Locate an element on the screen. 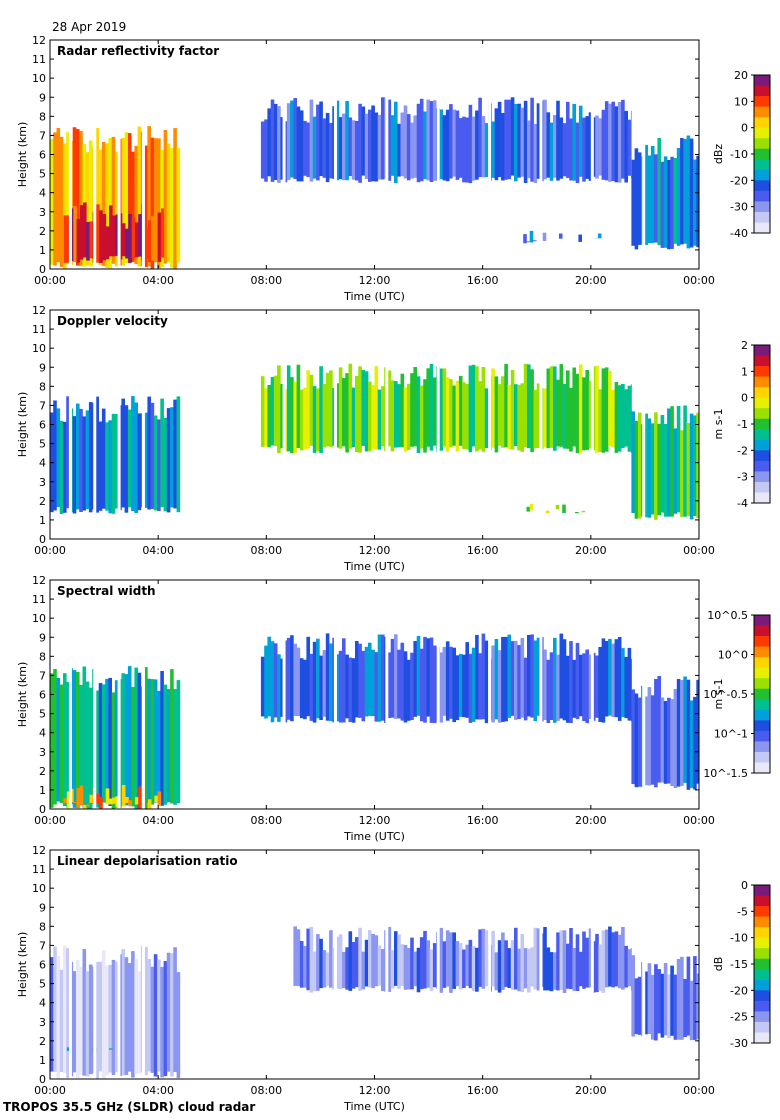 Image resolution: width=780 pixels, height=1120 pixels. colorbar-tick-label: 2 is located at coordinates (744, 345).